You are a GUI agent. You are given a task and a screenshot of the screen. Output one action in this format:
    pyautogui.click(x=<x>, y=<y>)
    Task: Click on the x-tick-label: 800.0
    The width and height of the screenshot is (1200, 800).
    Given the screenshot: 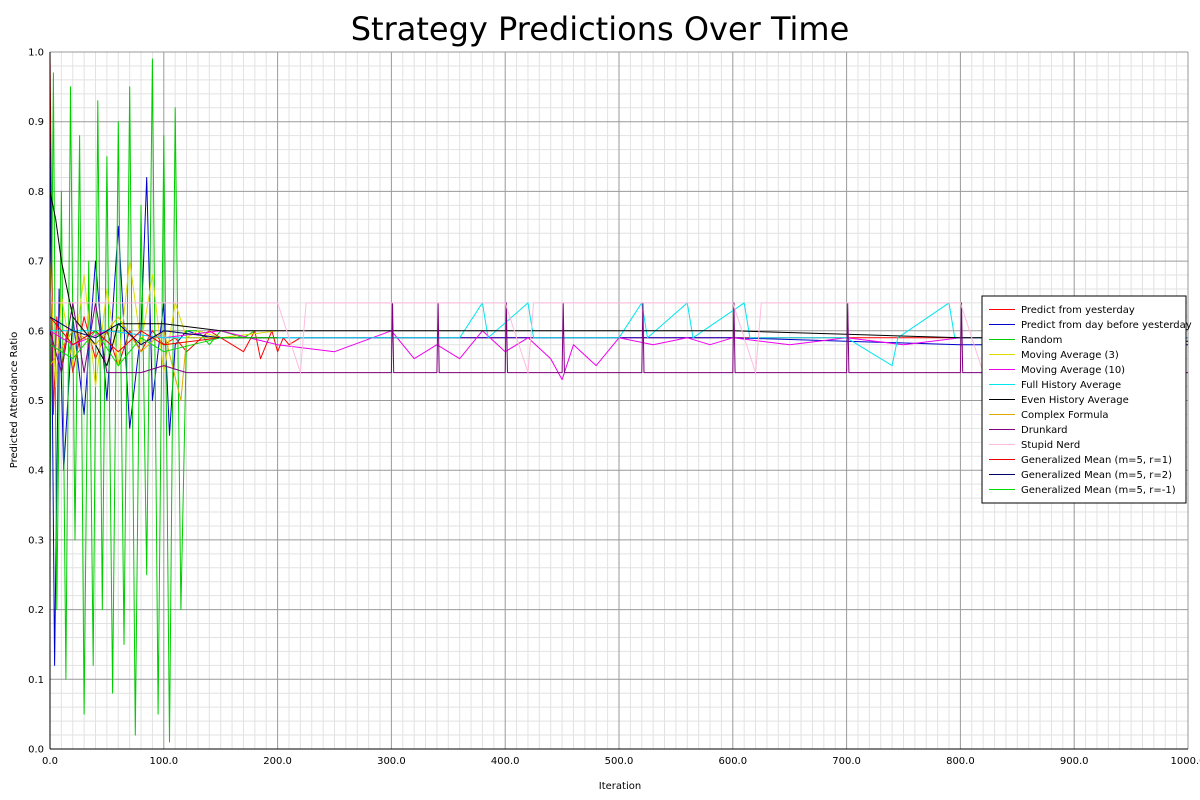 What is the action you would take?
    pyautogui.click(x=960, y=761)
    